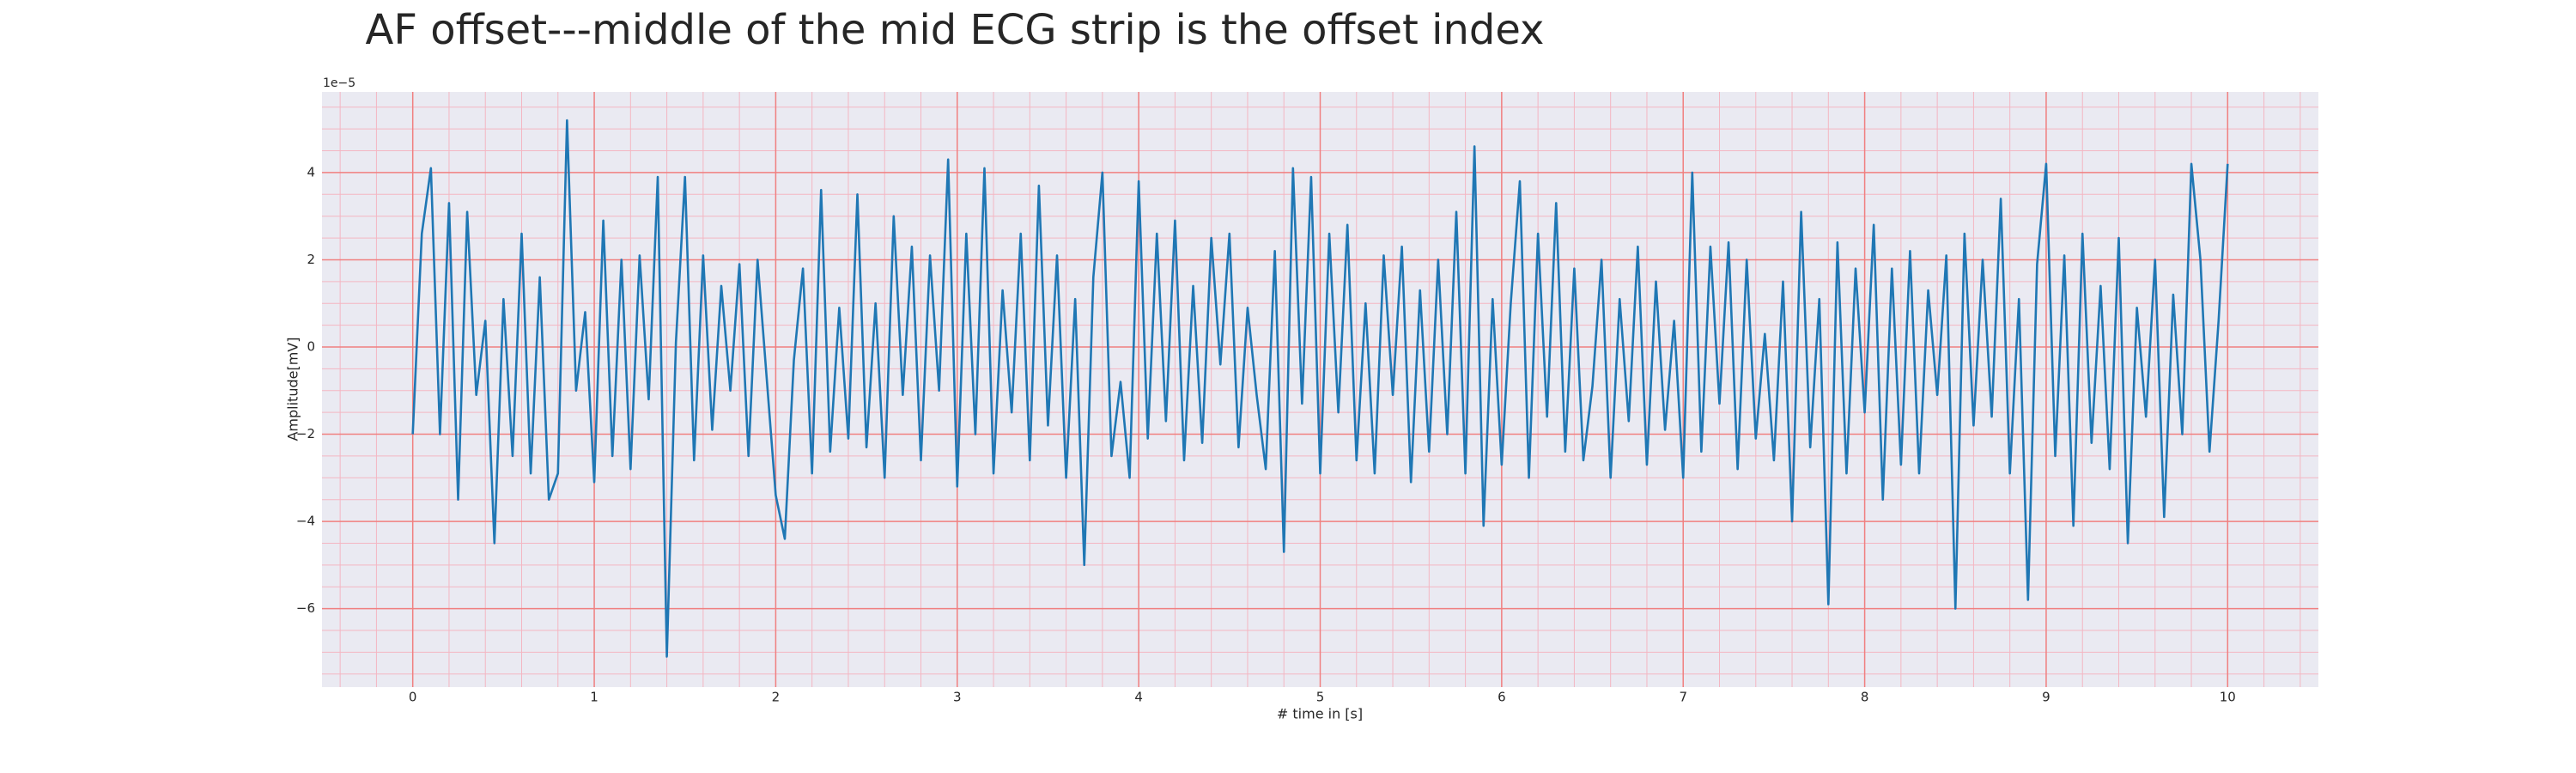 This screenshot has height=773, width=2576. Describe the element at coordinates (777, 697) in the screenshot. I see `x-tick-label: 2` at that location.